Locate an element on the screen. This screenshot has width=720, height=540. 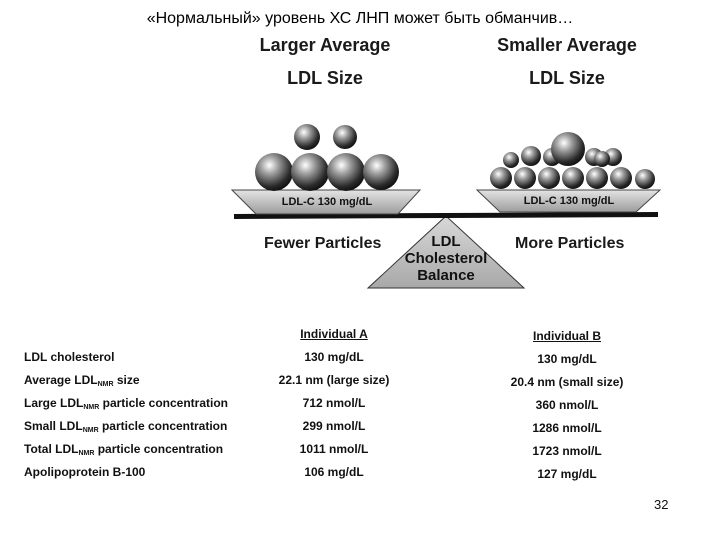
fulcrum-label: LDL Cholesterol Balance is located at coordinates (446, 258).